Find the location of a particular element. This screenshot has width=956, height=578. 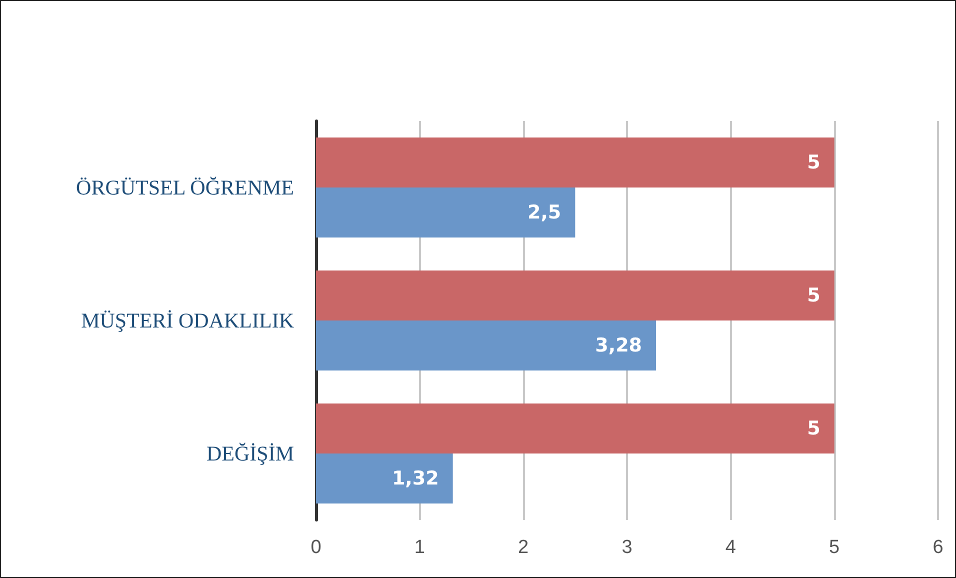

data-label: 1,32 is located at coordinates (415, 479).